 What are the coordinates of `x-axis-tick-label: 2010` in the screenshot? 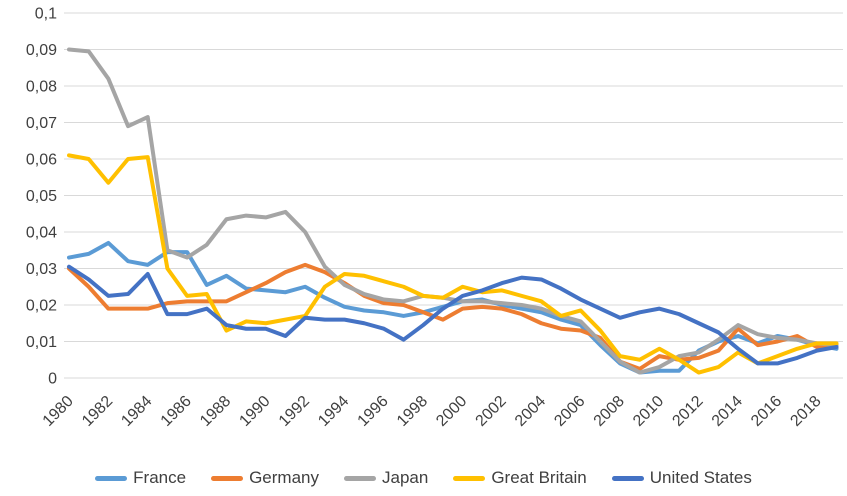 It's located at (648, 411).